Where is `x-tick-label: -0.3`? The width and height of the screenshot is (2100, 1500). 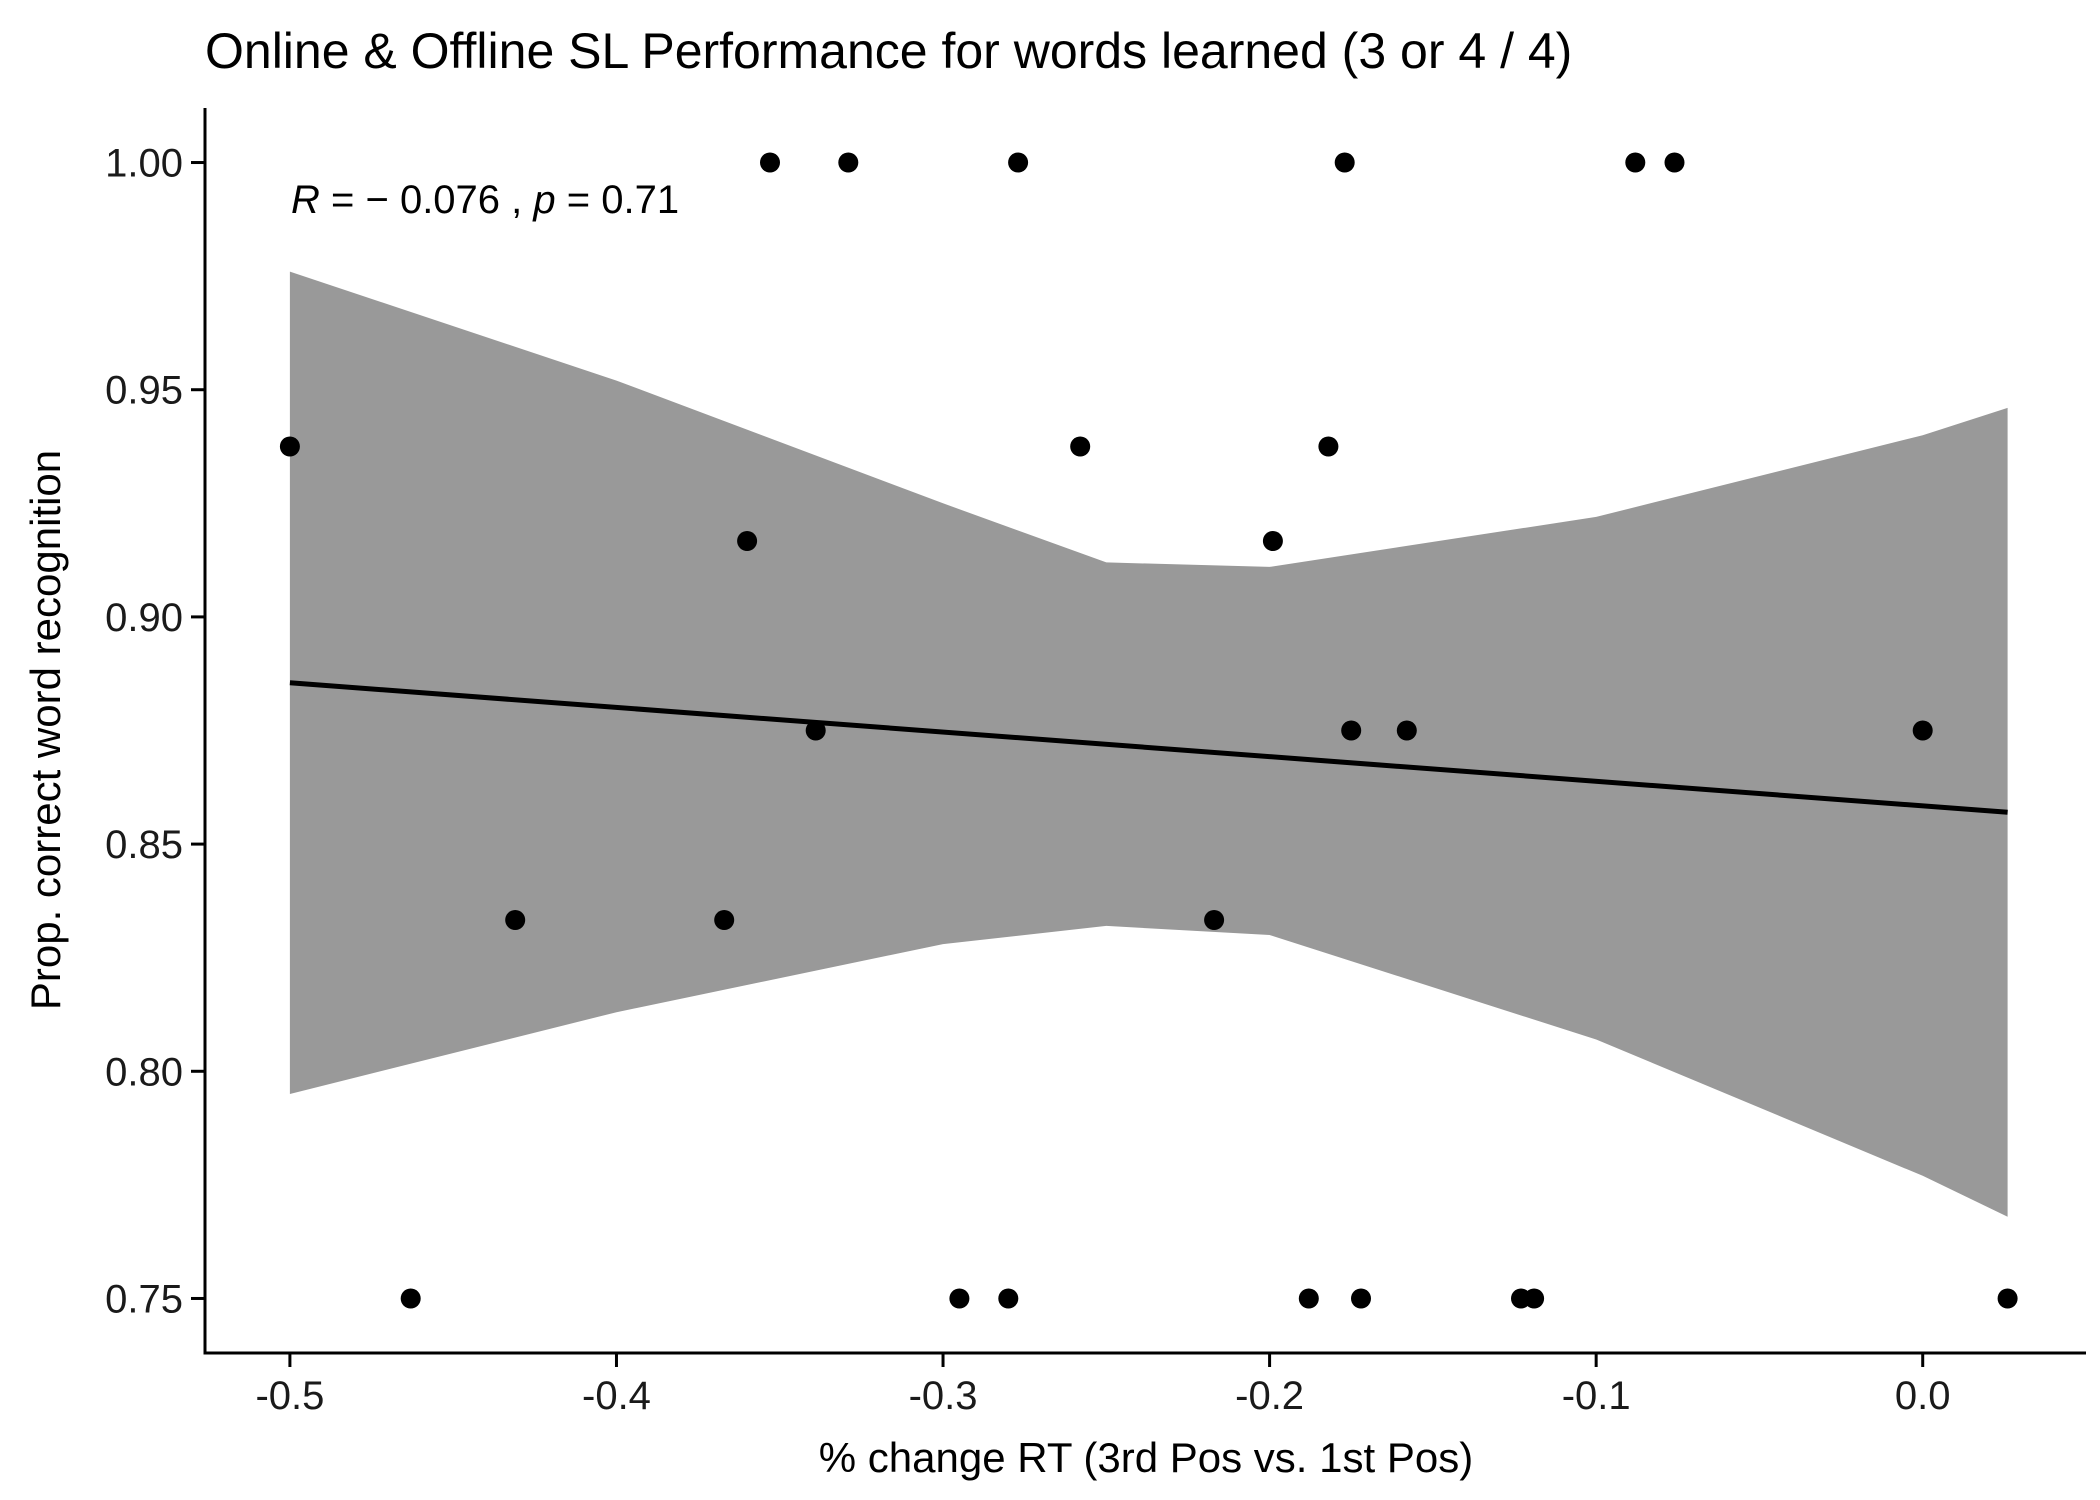
x-tick-label: -0.3 is located at coordinates (943, 1396).